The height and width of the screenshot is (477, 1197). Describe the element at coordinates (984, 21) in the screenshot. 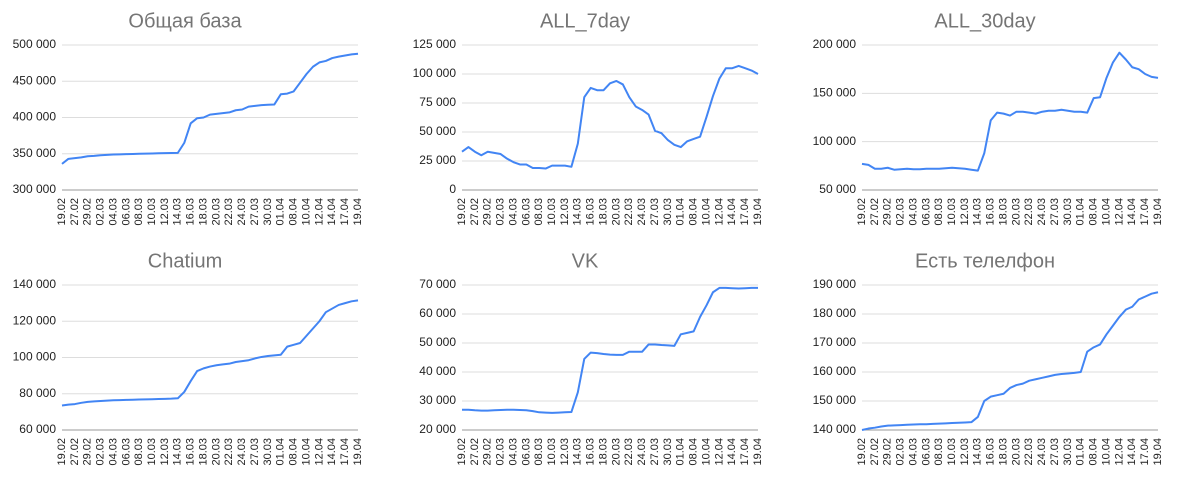

I see `chart-title: ALL_30day` at that location.